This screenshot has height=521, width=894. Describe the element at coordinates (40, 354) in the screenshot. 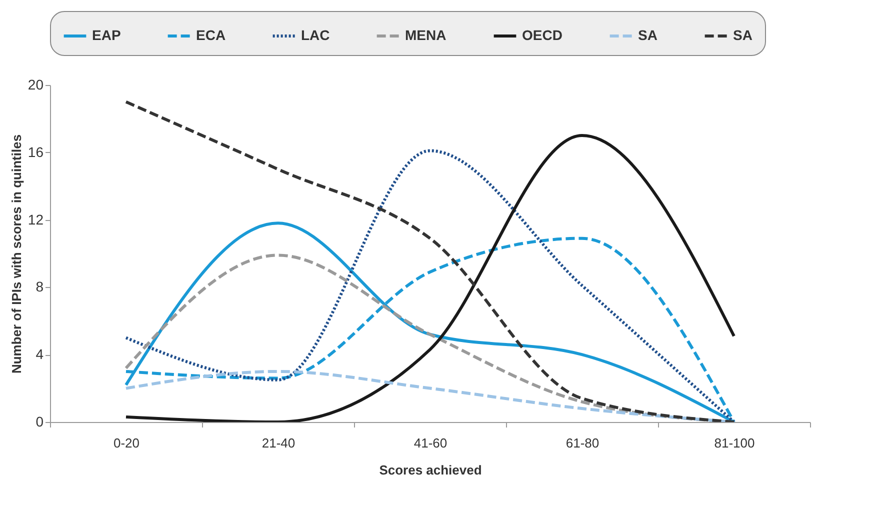

I see `y-tick-label: 4` at that location.